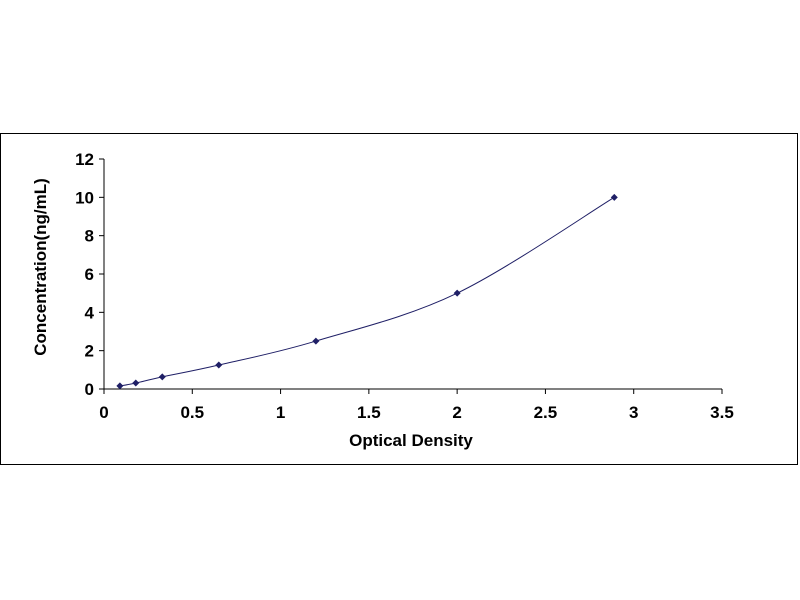 This screenshot has height=600, width=800. I want to click on y-tick-label: 10, so click(84, 197).